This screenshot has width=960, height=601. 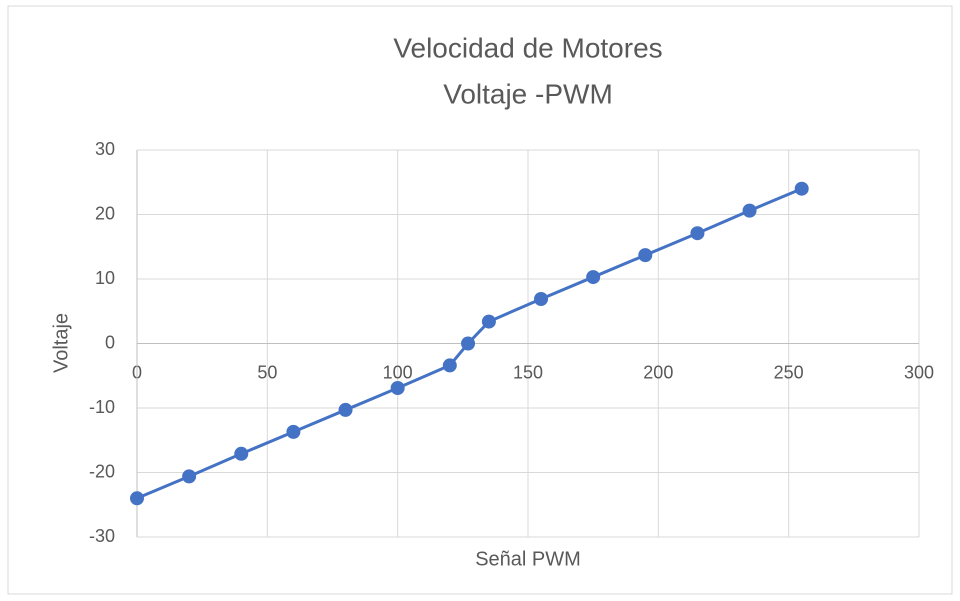 What do you see at coordinates (658, 372) in the screenshot?
I see `x-tick-label: 200` at bounding box center [658, 372].